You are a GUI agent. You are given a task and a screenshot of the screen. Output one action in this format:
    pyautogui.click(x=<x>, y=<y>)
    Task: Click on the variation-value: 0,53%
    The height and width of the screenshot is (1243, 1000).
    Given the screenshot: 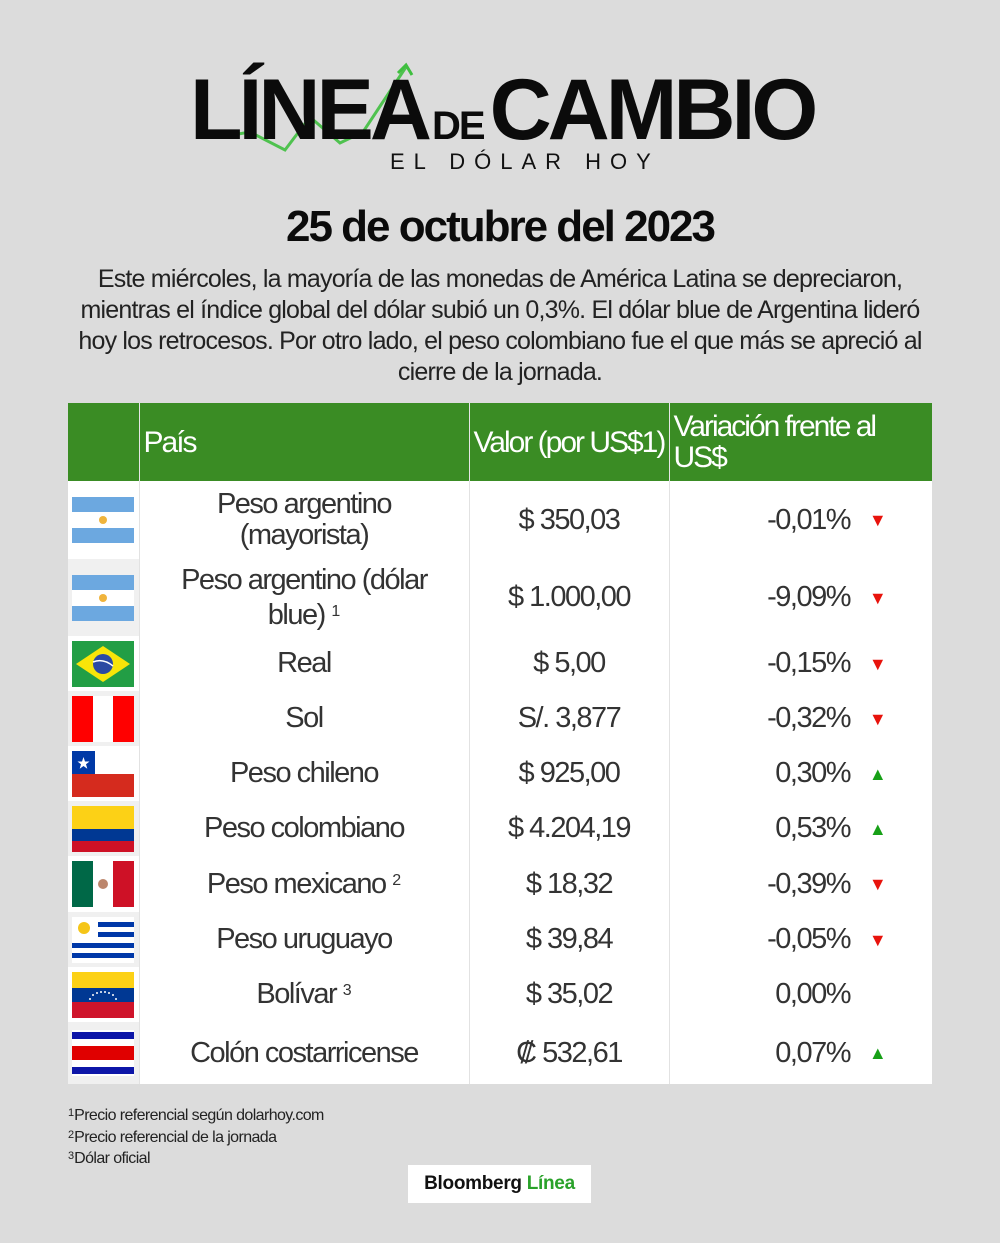 What is the action you would take?
    pyautogui.click(x=813, y=828)
    